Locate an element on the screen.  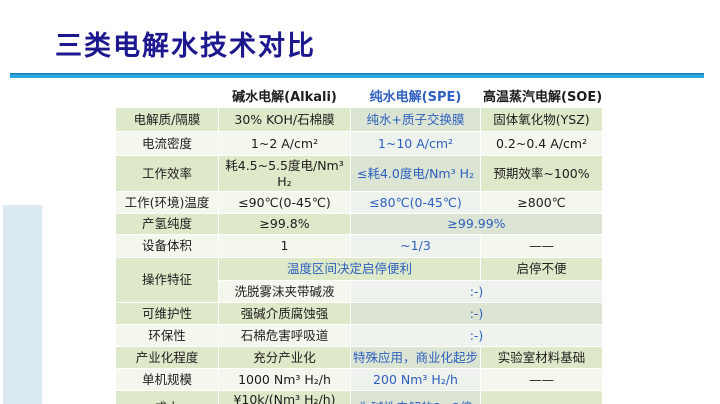
cell-alkali: 充分产业化 is located at coordinates (284, 358).